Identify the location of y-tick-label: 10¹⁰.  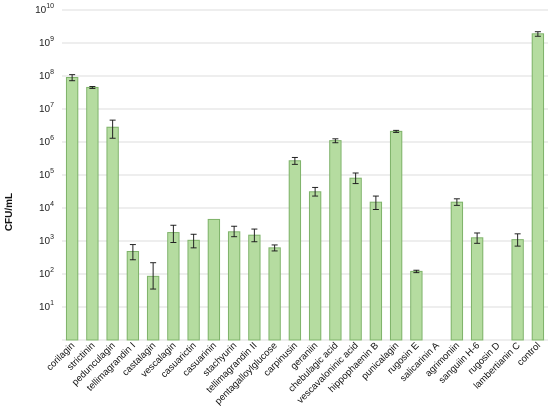
(44, 9).